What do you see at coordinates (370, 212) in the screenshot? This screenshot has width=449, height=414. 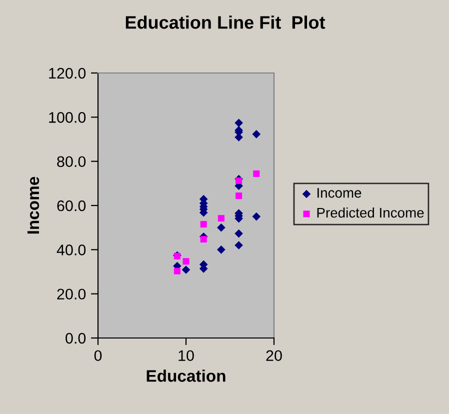 I see `legend-label: Predicted Income` at bounding box center [370, 212].